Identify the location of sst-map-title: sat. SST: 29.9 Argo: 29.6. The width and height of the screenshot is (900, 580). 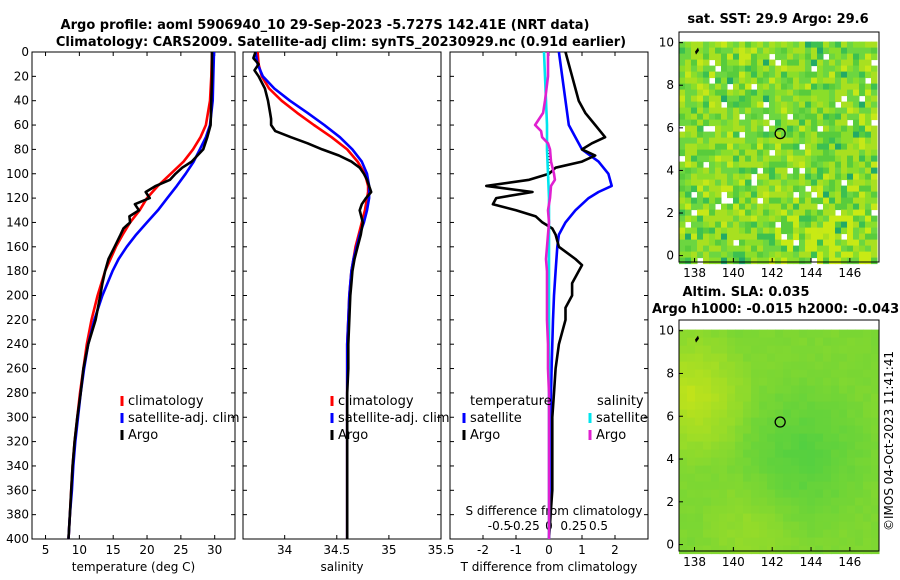
(777, 19).